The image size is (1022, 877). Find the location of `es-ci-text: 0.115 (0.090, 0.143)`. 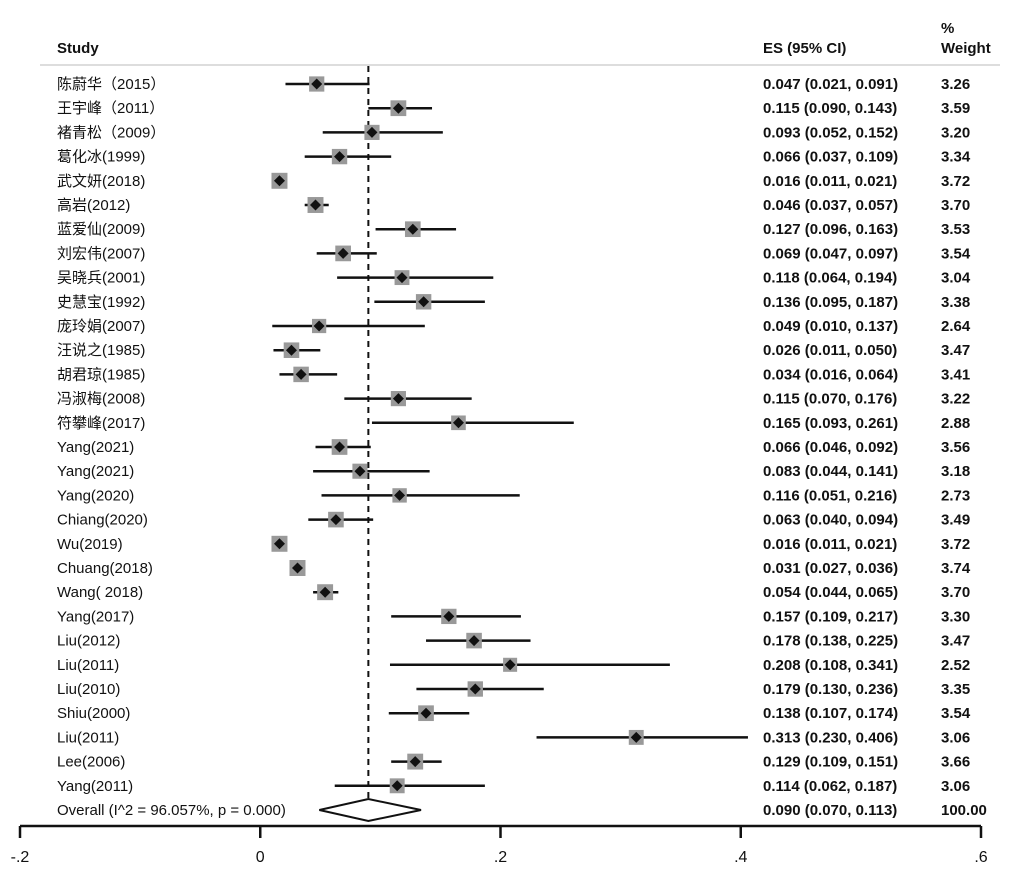

es-ci-text: 0.115 (0.090, 0.143) is located at coordinates (830, 108).